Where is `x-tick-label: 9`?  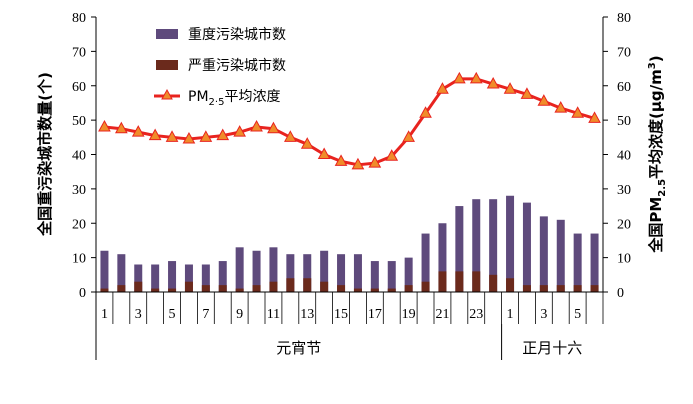
x-tick-label: 9 is located at coordinates (239, 314).